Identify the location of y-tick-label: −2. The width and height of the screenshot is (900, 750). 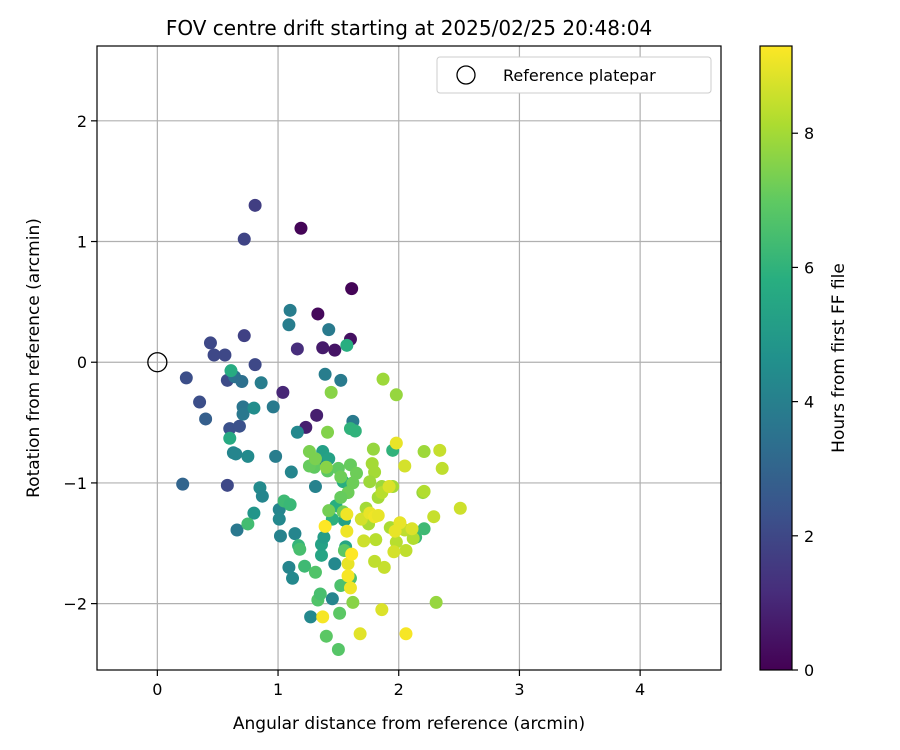
(75, 604).